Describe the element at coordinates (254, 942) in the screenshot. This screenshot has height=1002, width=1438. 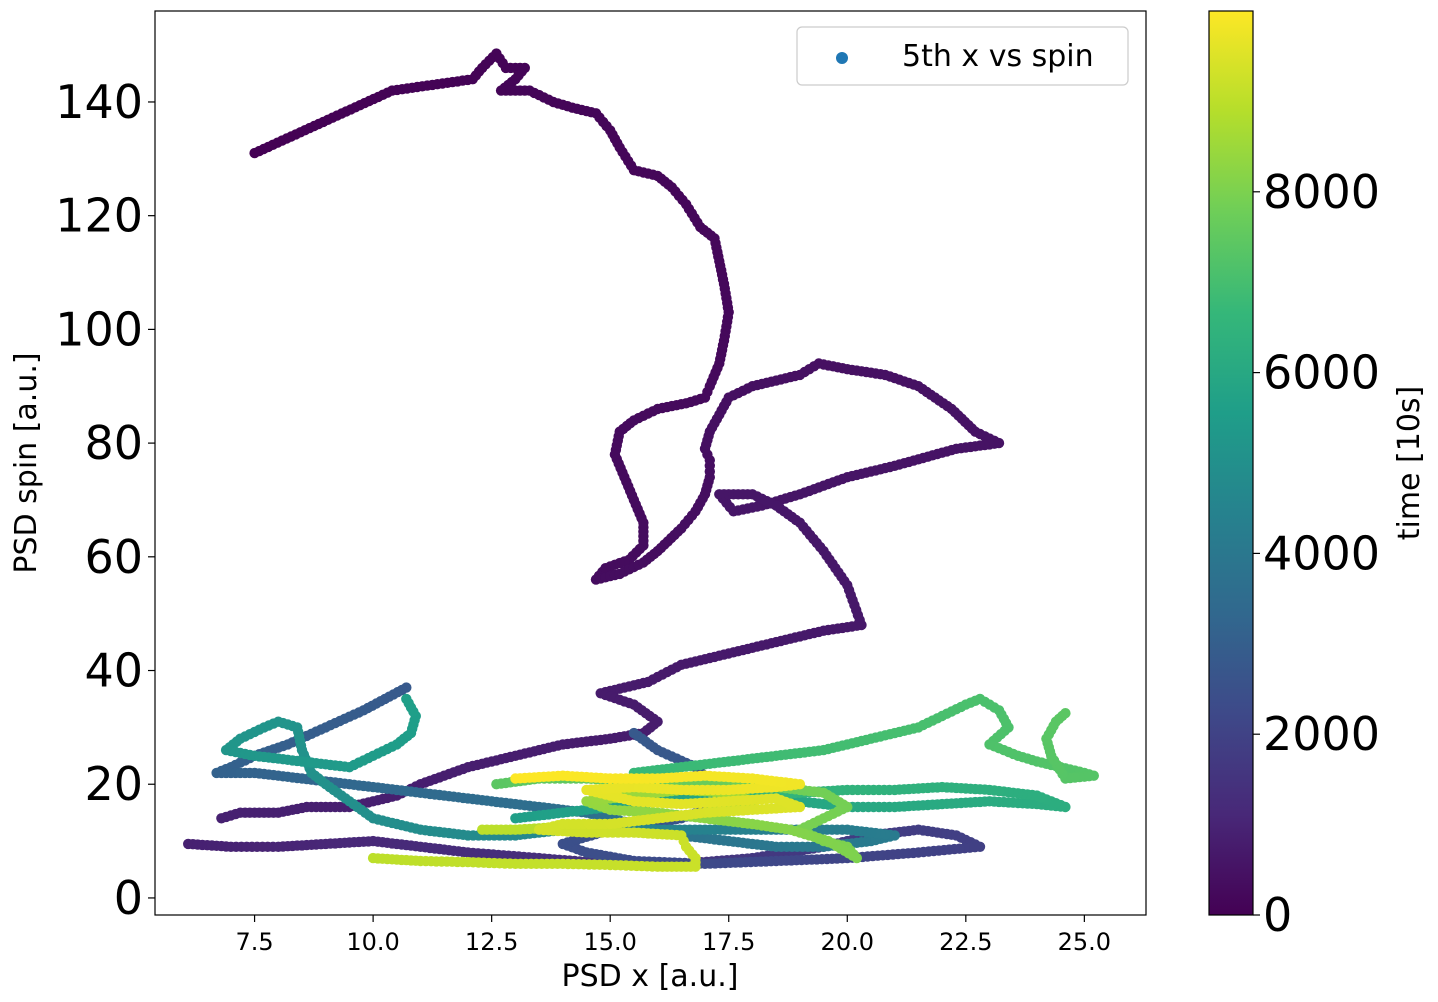
I see `x-tick-label: 7.5` at that location.